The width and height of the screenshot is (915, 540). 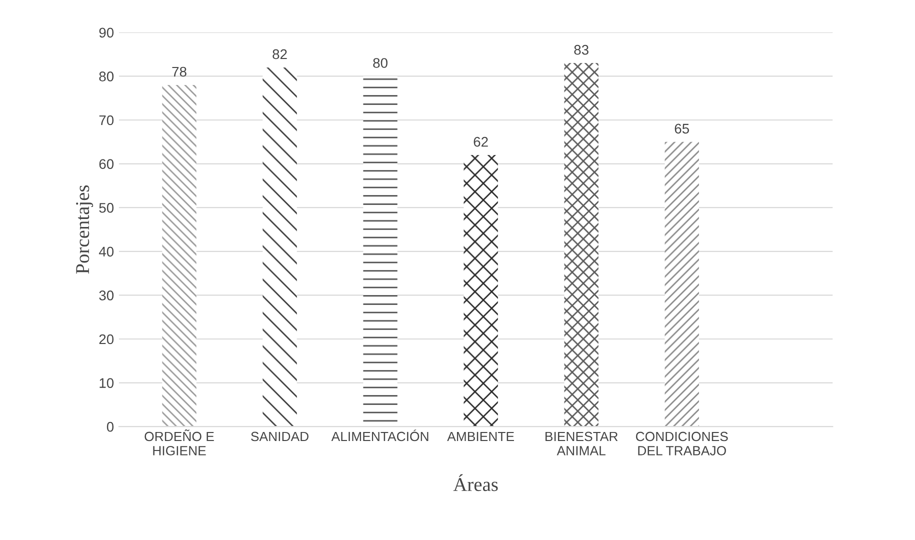 I want to click on x-tick-label: AMBIENTE, so click(x=480, y=437).